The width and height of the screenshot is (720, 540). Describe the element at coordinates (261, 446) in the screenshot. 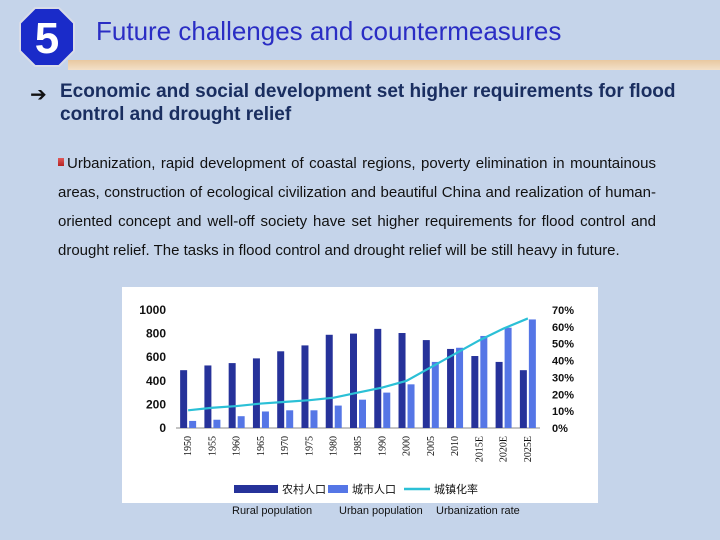

I see `x-axis-tick-label: 1965` at that location.